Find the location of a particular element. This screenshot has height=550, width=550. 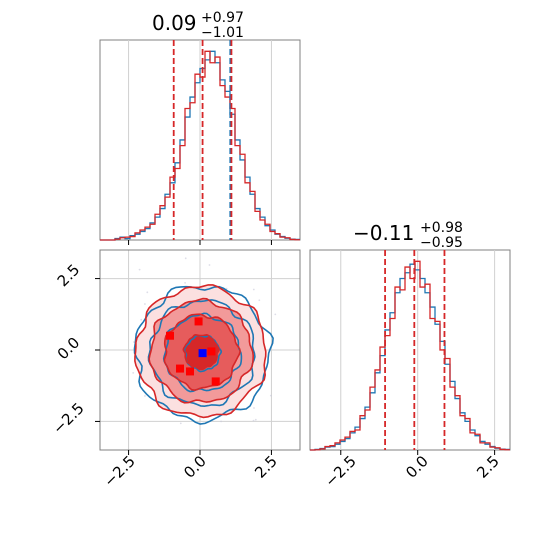

panel-bottom-left-x-tick-labels: −2.5 0.0 2.5 is located at coordinates (190, 471).